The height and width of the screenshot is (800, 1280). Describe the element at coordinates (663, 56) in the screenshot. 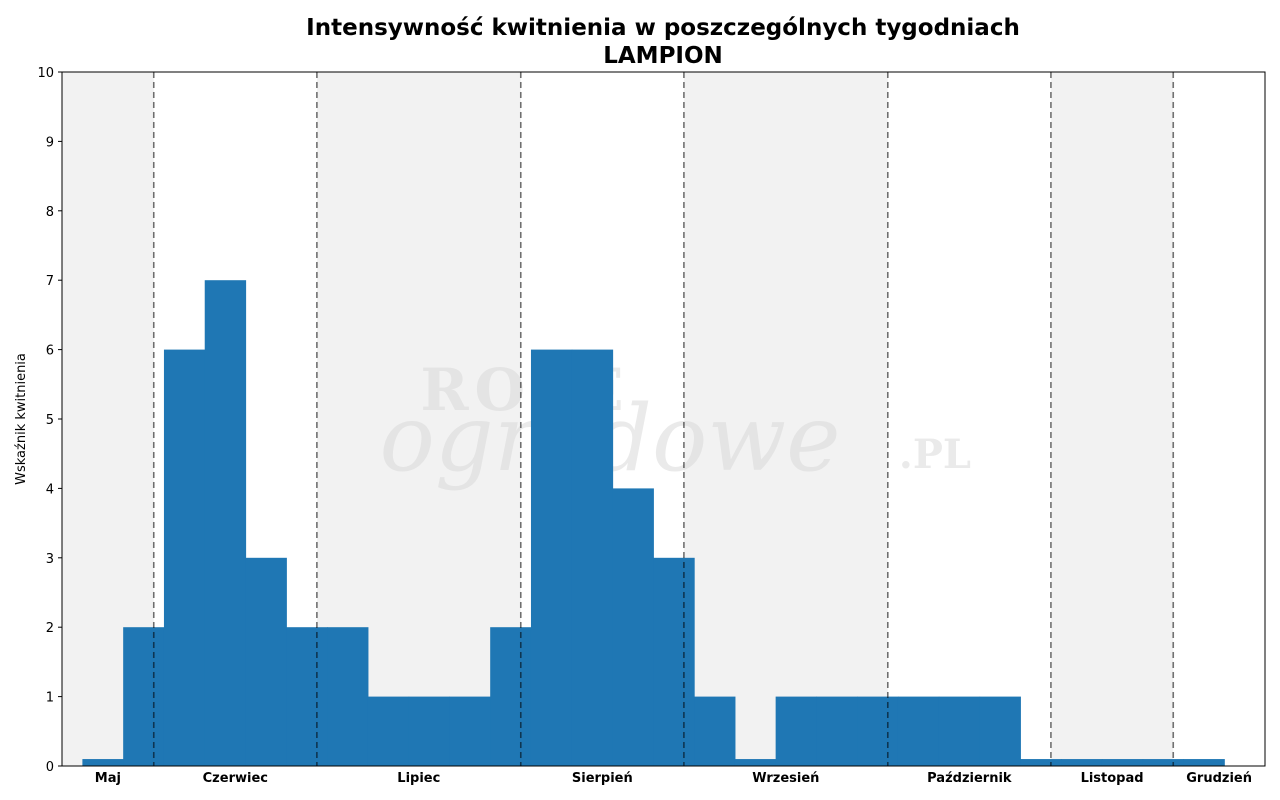

I see `chart-subtitle: LAMPION` at that location.